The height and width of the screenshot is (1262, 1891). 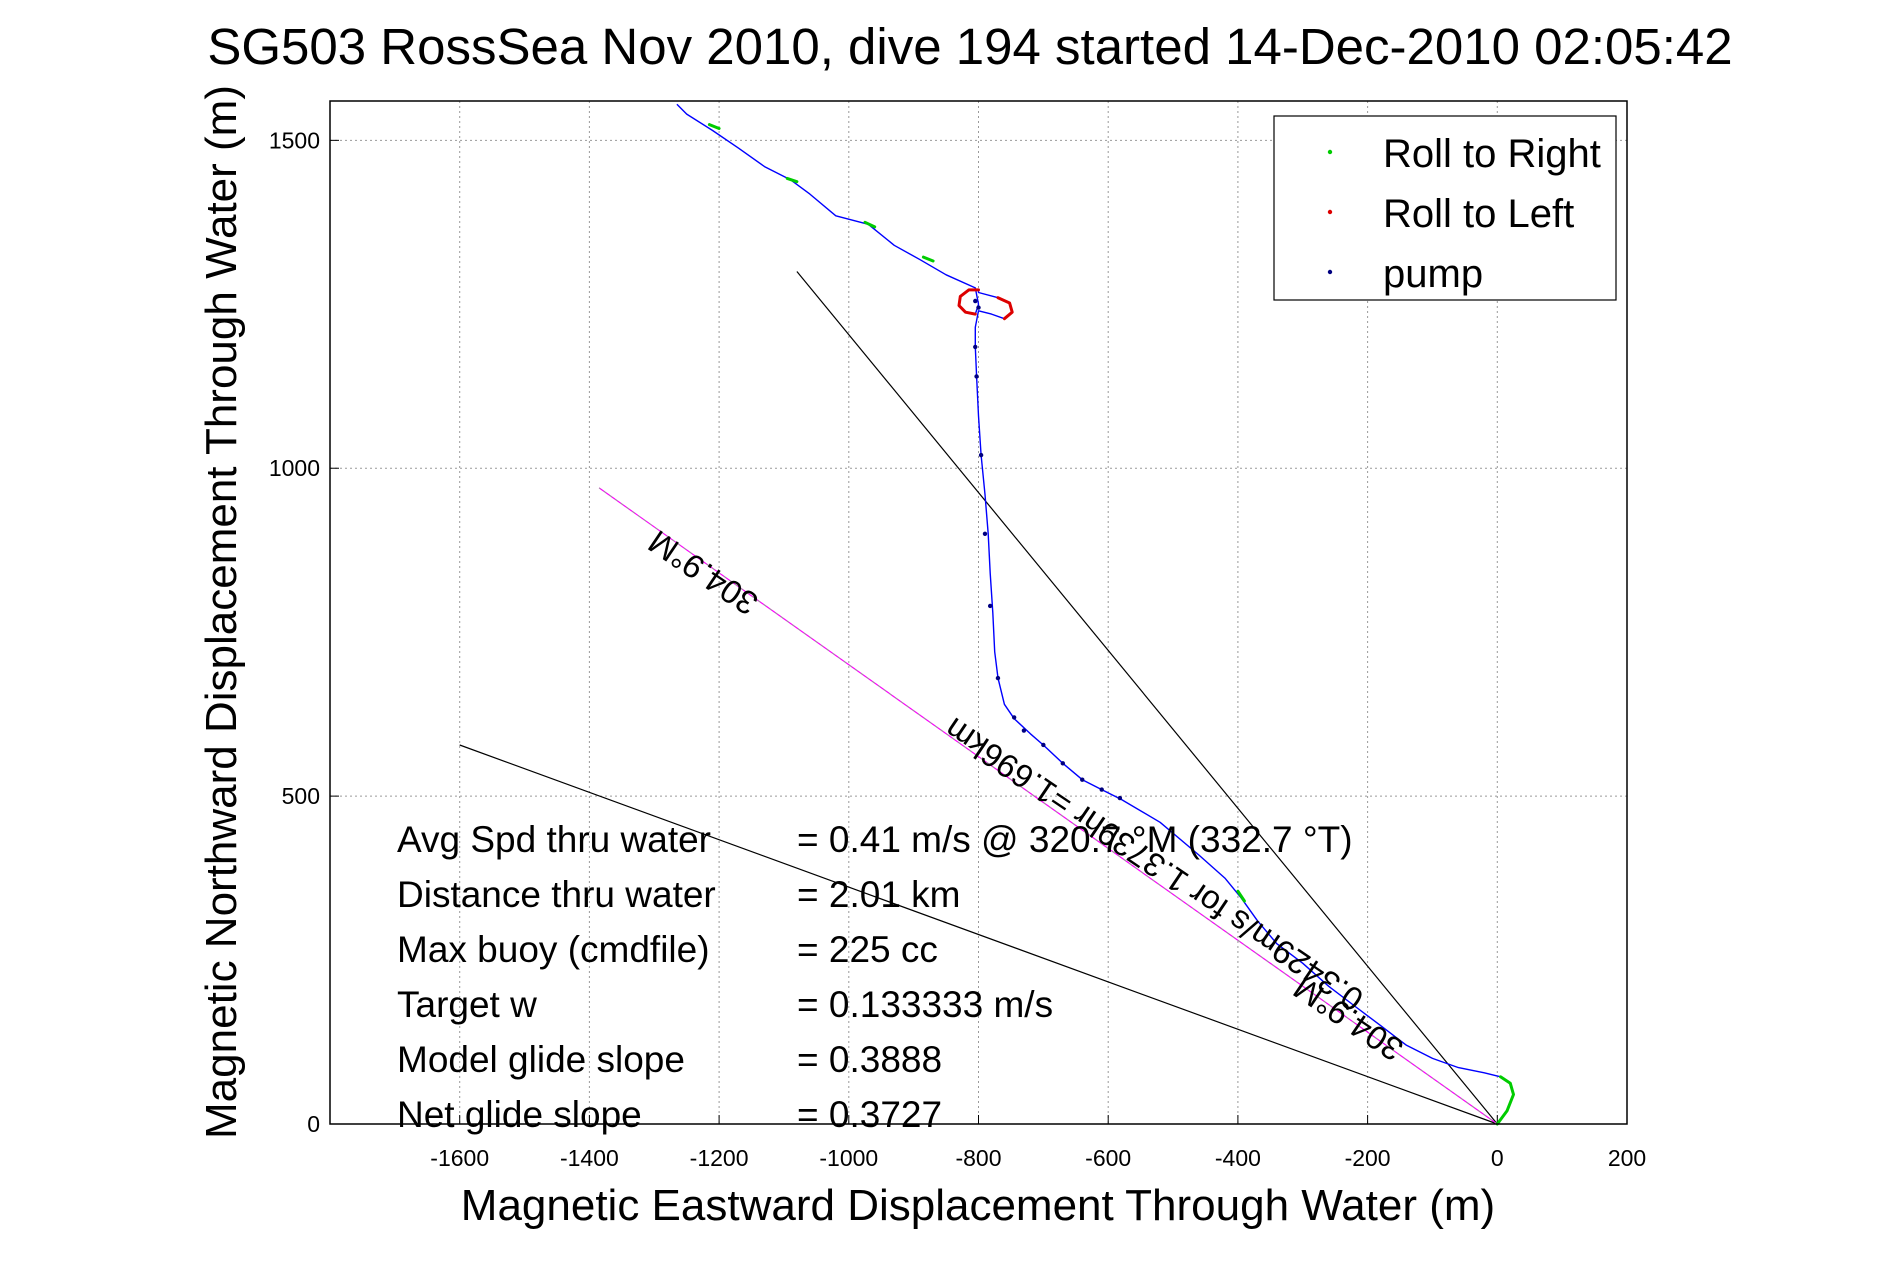 What do you see at coordinates (719, 1158) in the screenshot?
I see `x-tick-label: -1200` at bounding box center [719, 1158].